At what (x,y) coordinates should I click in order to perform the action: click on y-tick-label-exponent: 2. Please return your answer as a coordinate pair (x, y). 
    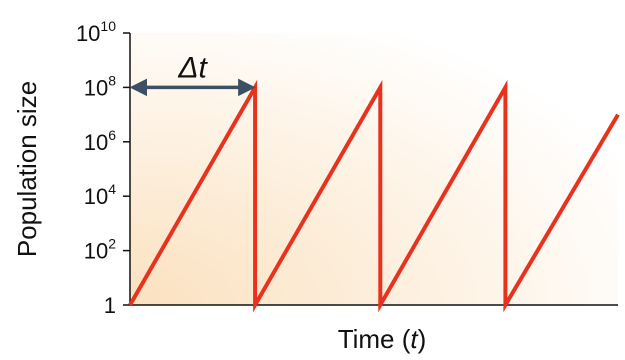
    Looking at the image, I should click on (112, 244).